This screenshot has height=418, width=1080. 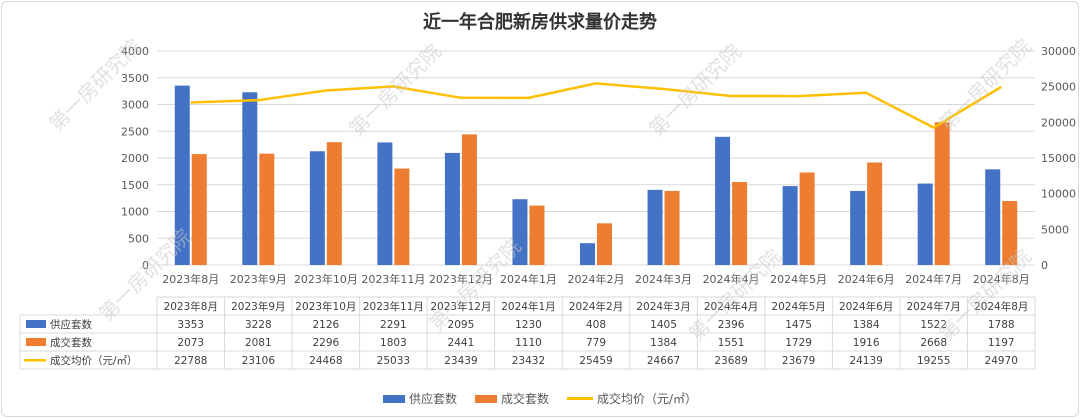 What do you see at coordinates (258, 279) in the screenshot?
I see `x-tick-label: 2023年9月` at bounding box center [258, 279].